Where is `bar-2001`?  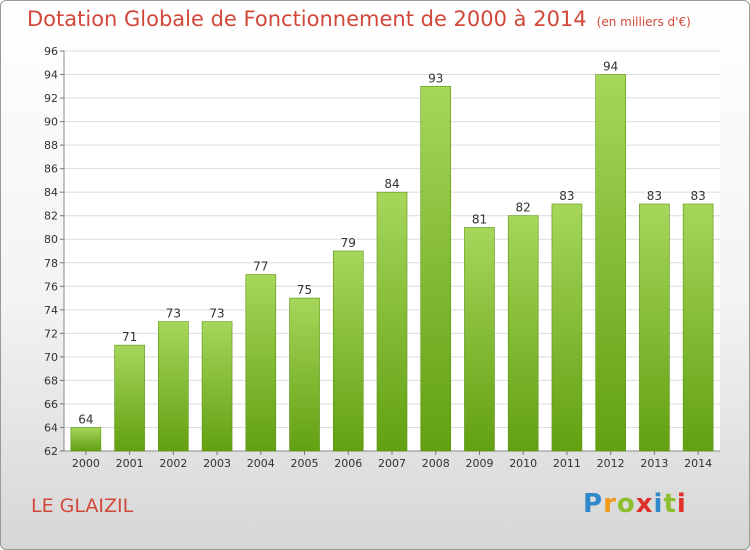 bar-2001 is located at coordinates (129, 398).